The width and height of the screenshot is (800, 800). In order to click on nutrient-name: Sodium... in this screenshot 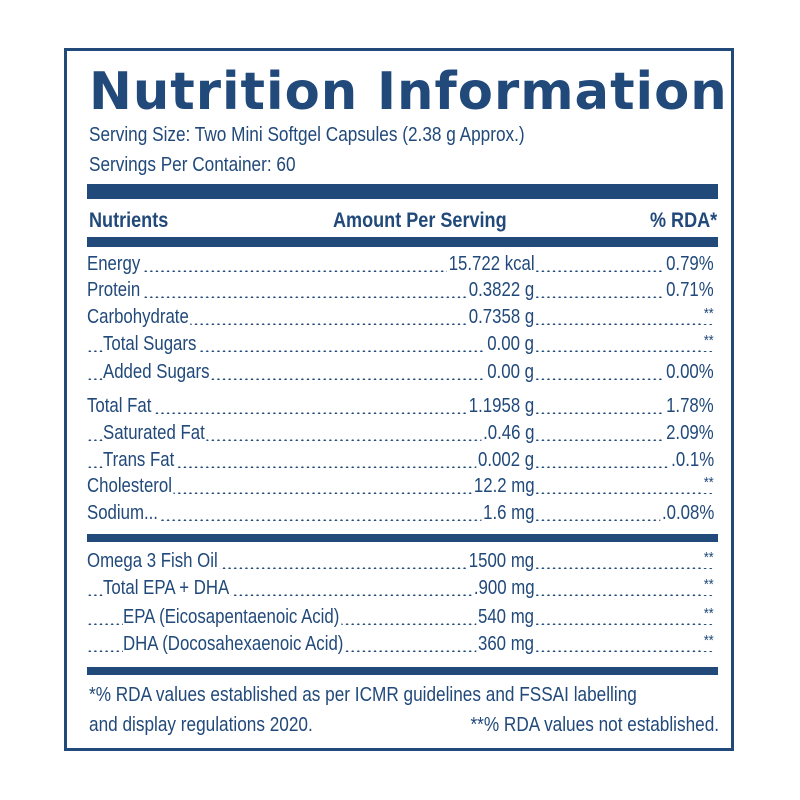, I will do `click(123, 513)`.